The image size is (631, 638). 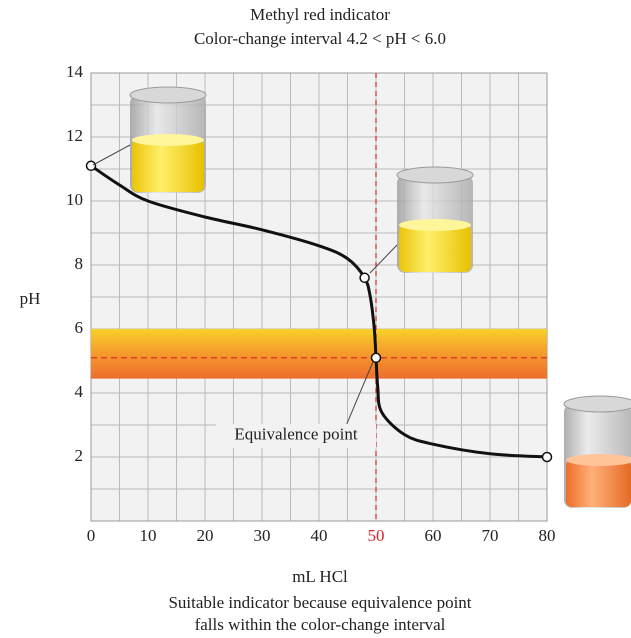 What do you see at coordinates (75, 71) in the screenshot?
I see `y-tick-label: 14` at bounding box center [75, 71].